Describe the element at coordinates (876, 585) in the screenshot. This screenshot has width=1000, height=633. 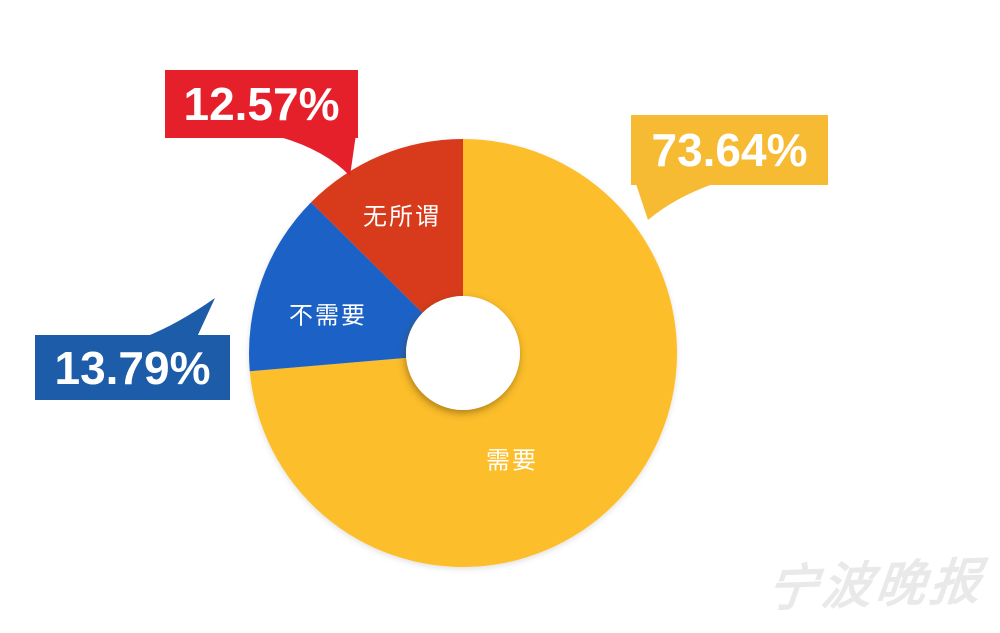
I see `watermark-logo: 宁波晚报` at that location.